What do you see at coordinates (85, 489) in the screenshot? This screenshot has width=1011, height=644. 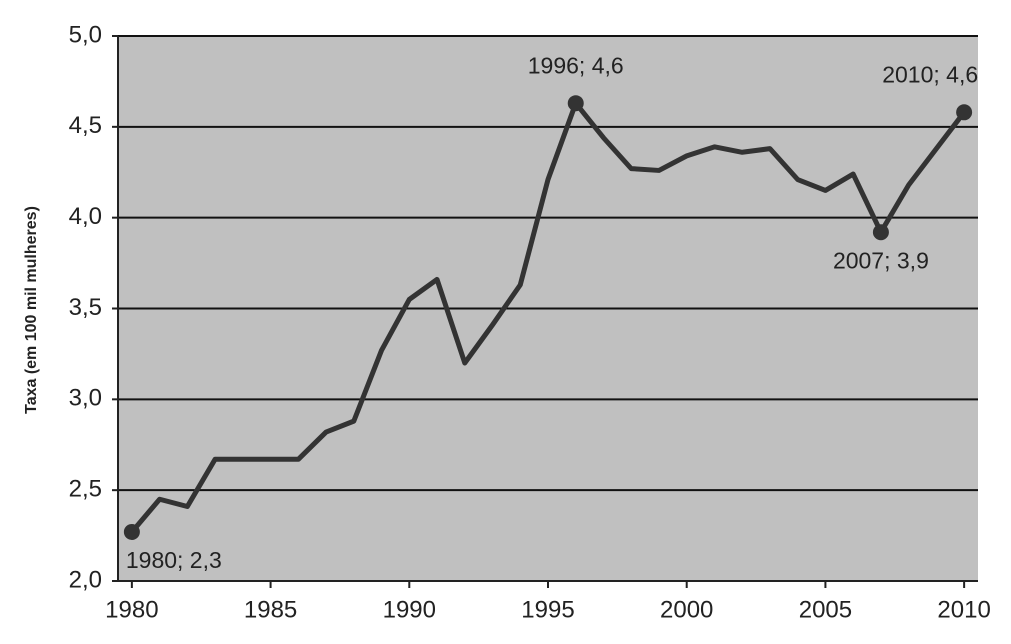 I see `y-tick-label: 2,5` at bounding box center [85, 489].